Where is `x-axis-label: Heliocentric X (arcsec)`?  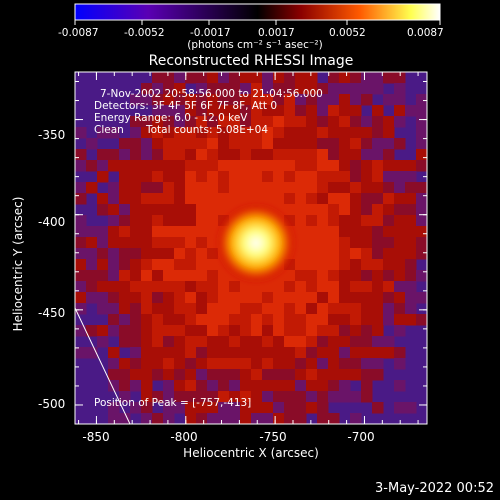 x-axis-label: Heliocentric X (arcsec) is located at coordinates (251, 453).